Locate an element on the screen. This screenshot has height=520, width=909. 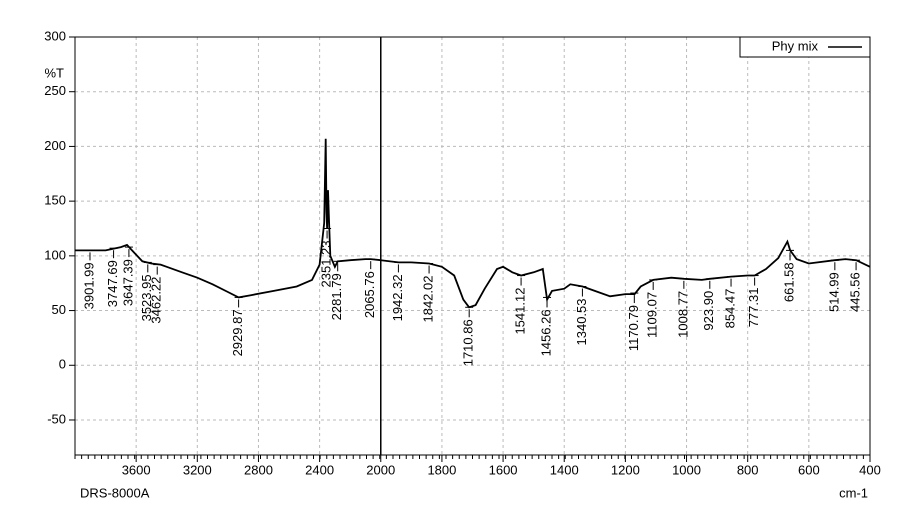
y-tick-label: 100 is located at coordinates (55, 254).